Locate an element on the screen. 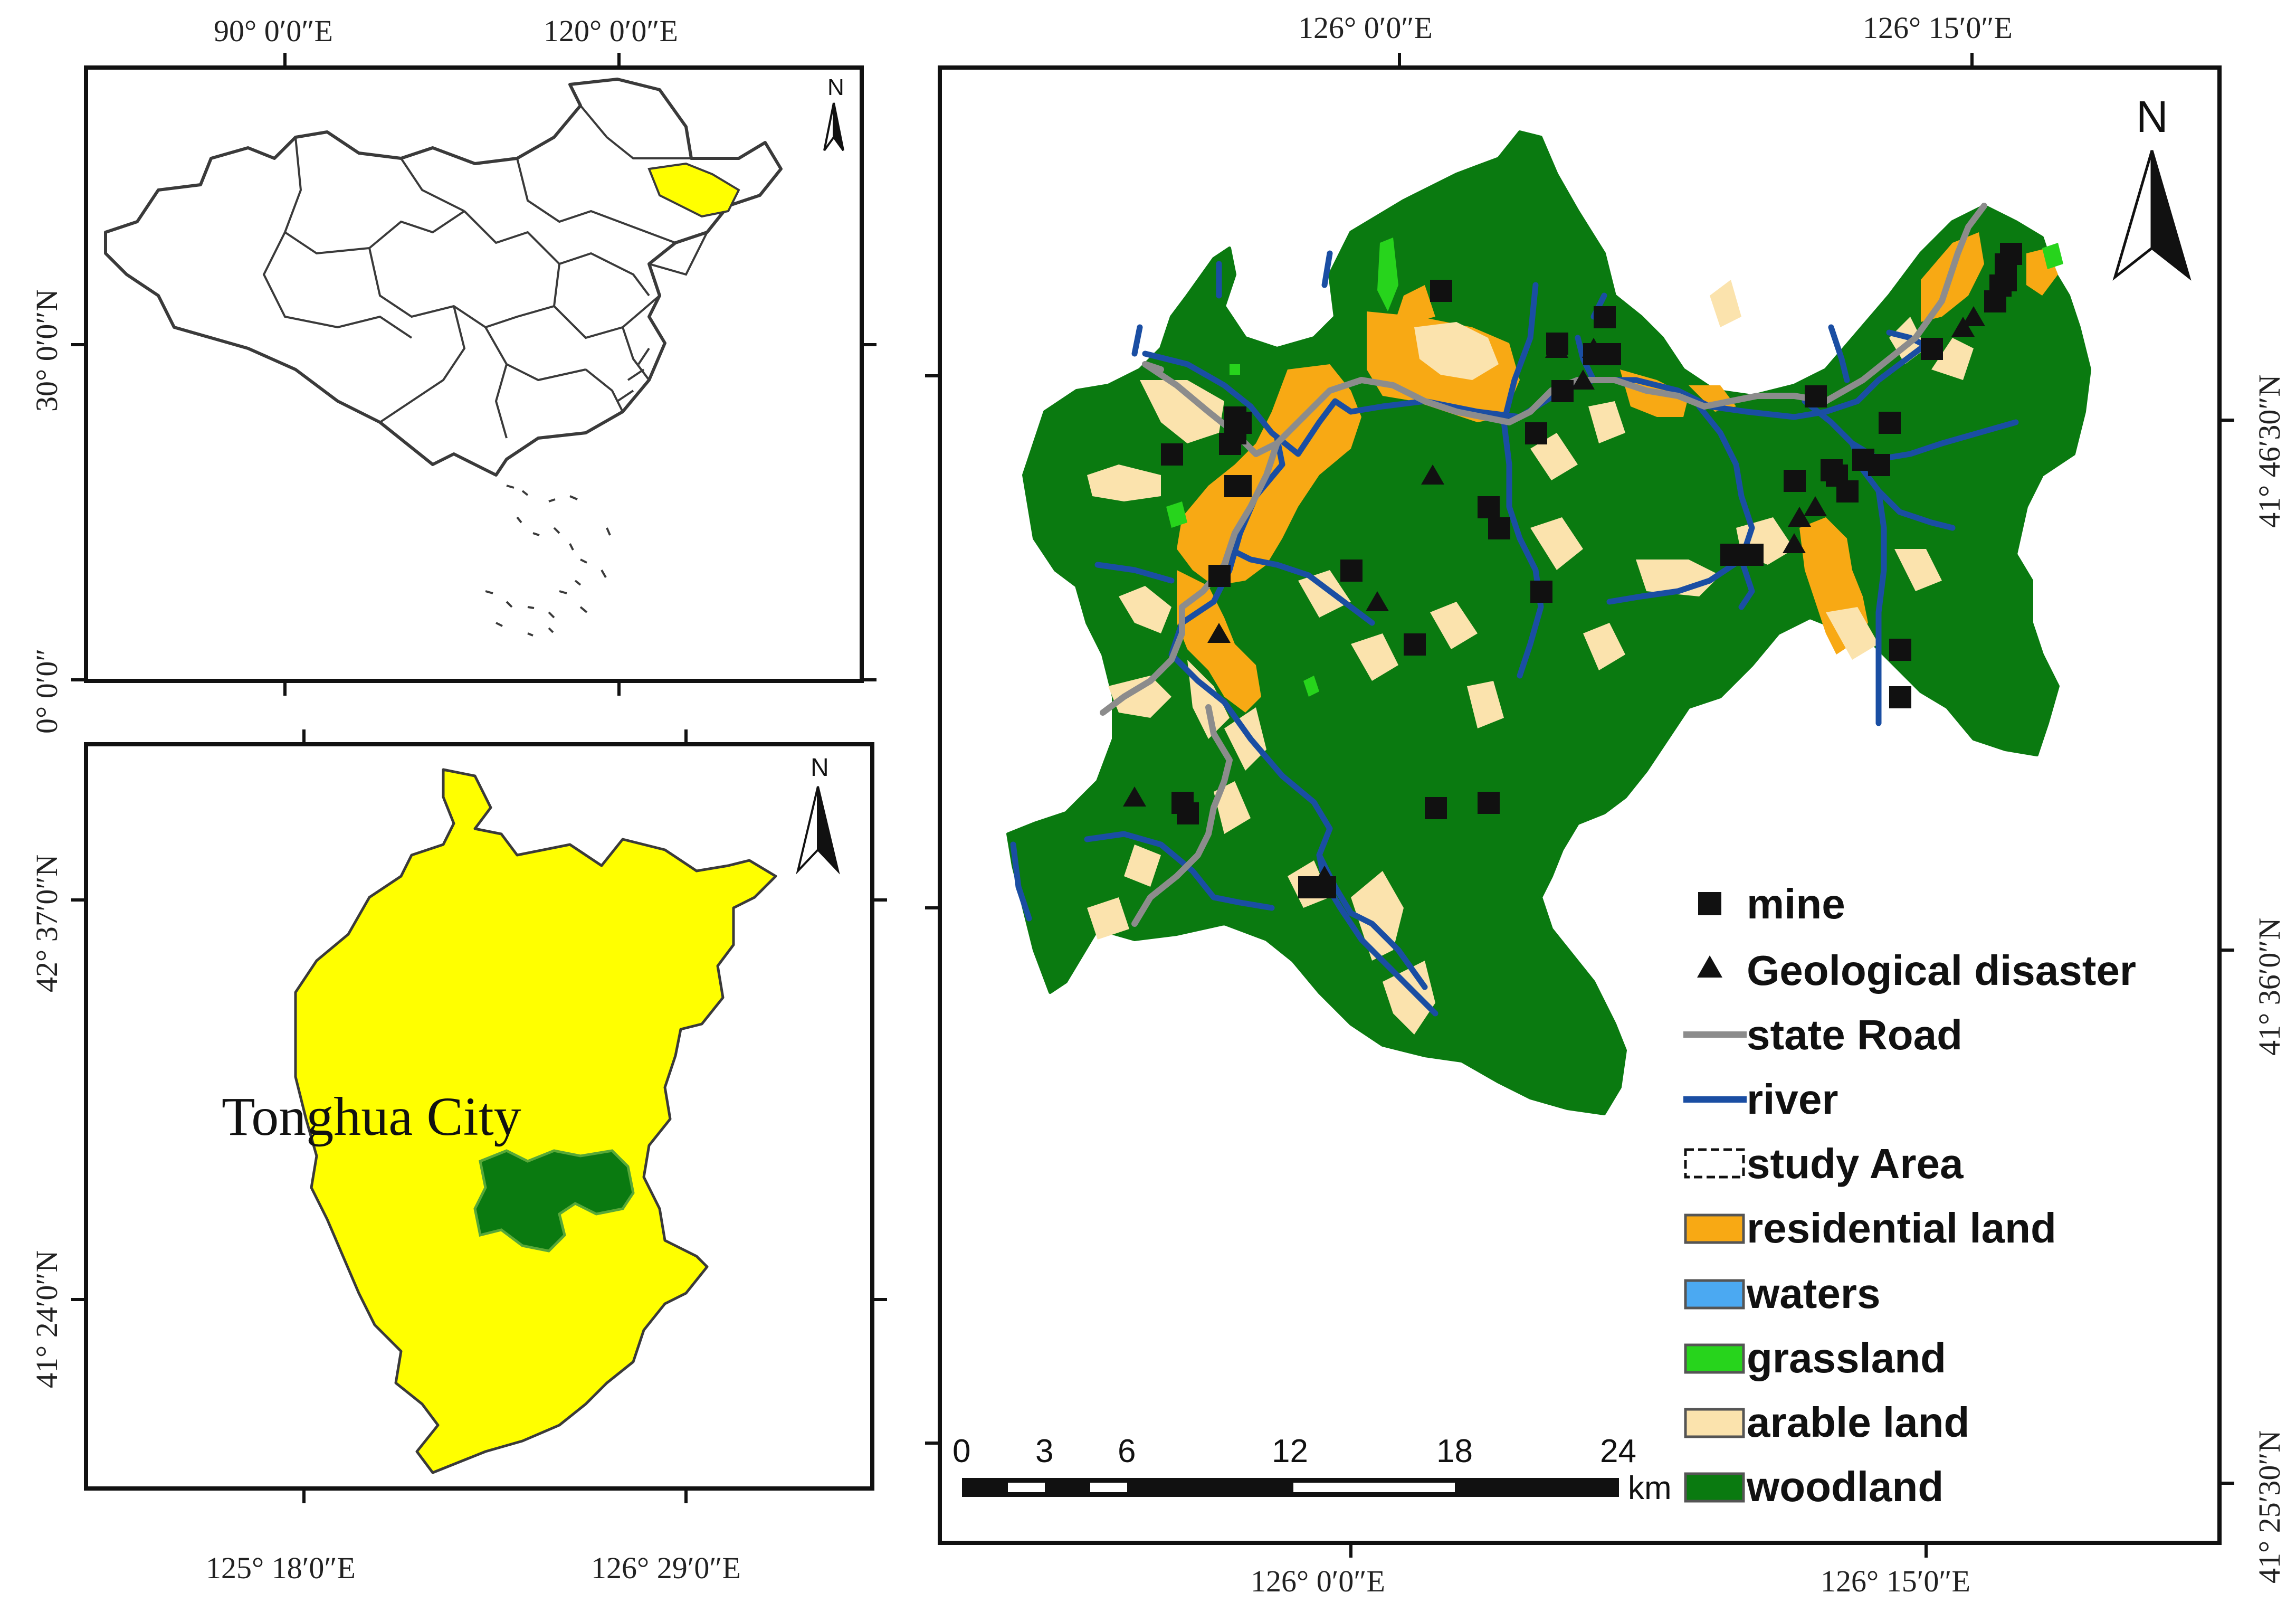 Image resolution: width=2296 pixels, height=1612 pixels. tonghua-left-label-1: 42° 37′0″N is located at coordinates (47, 923).